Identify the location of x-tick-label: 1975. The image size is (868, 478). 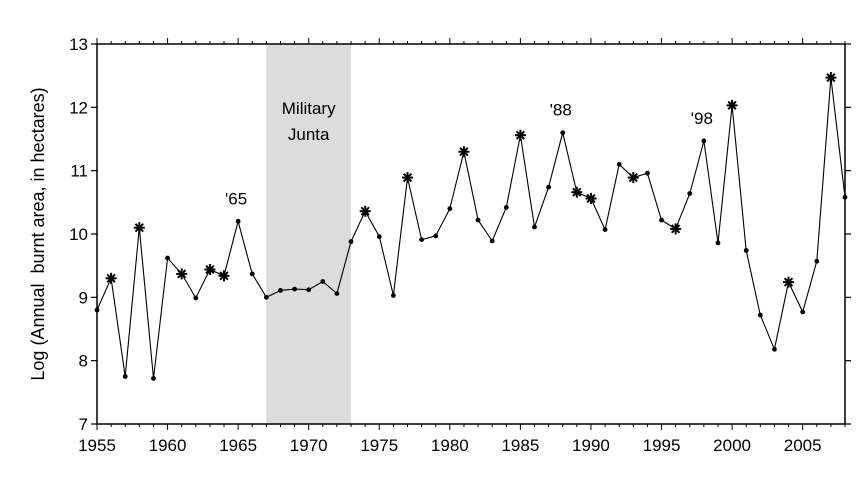
(379, 445).